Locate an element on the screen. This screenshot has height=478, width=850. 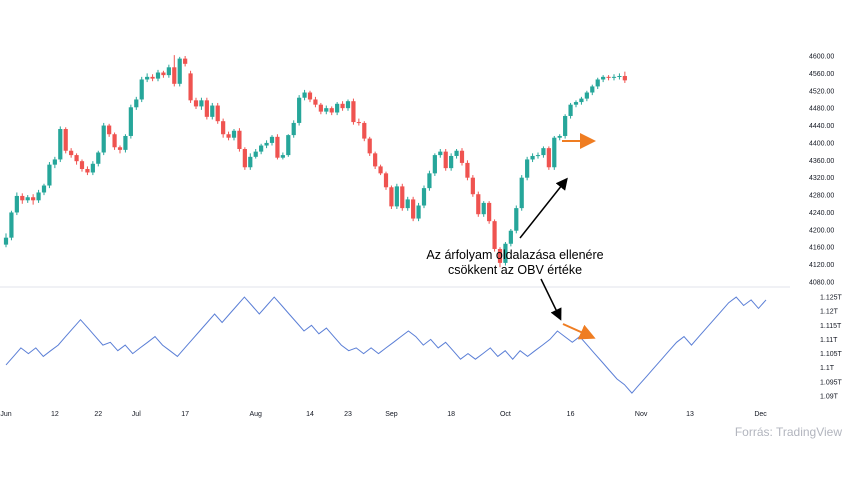
x-tick-label: Nov is located at coordinates (641, 414).